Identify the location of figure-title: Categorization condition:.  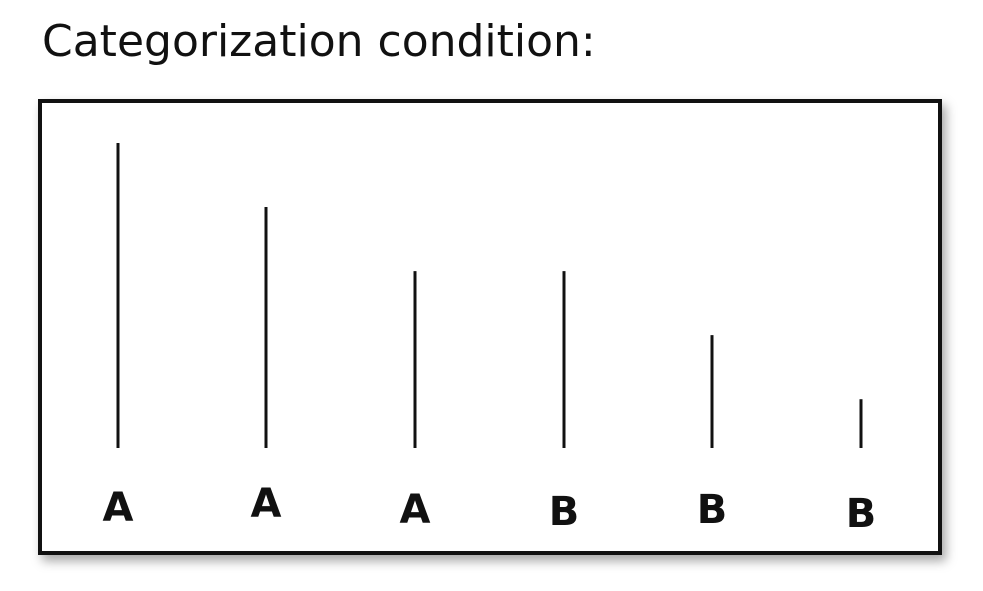
(319, 41).